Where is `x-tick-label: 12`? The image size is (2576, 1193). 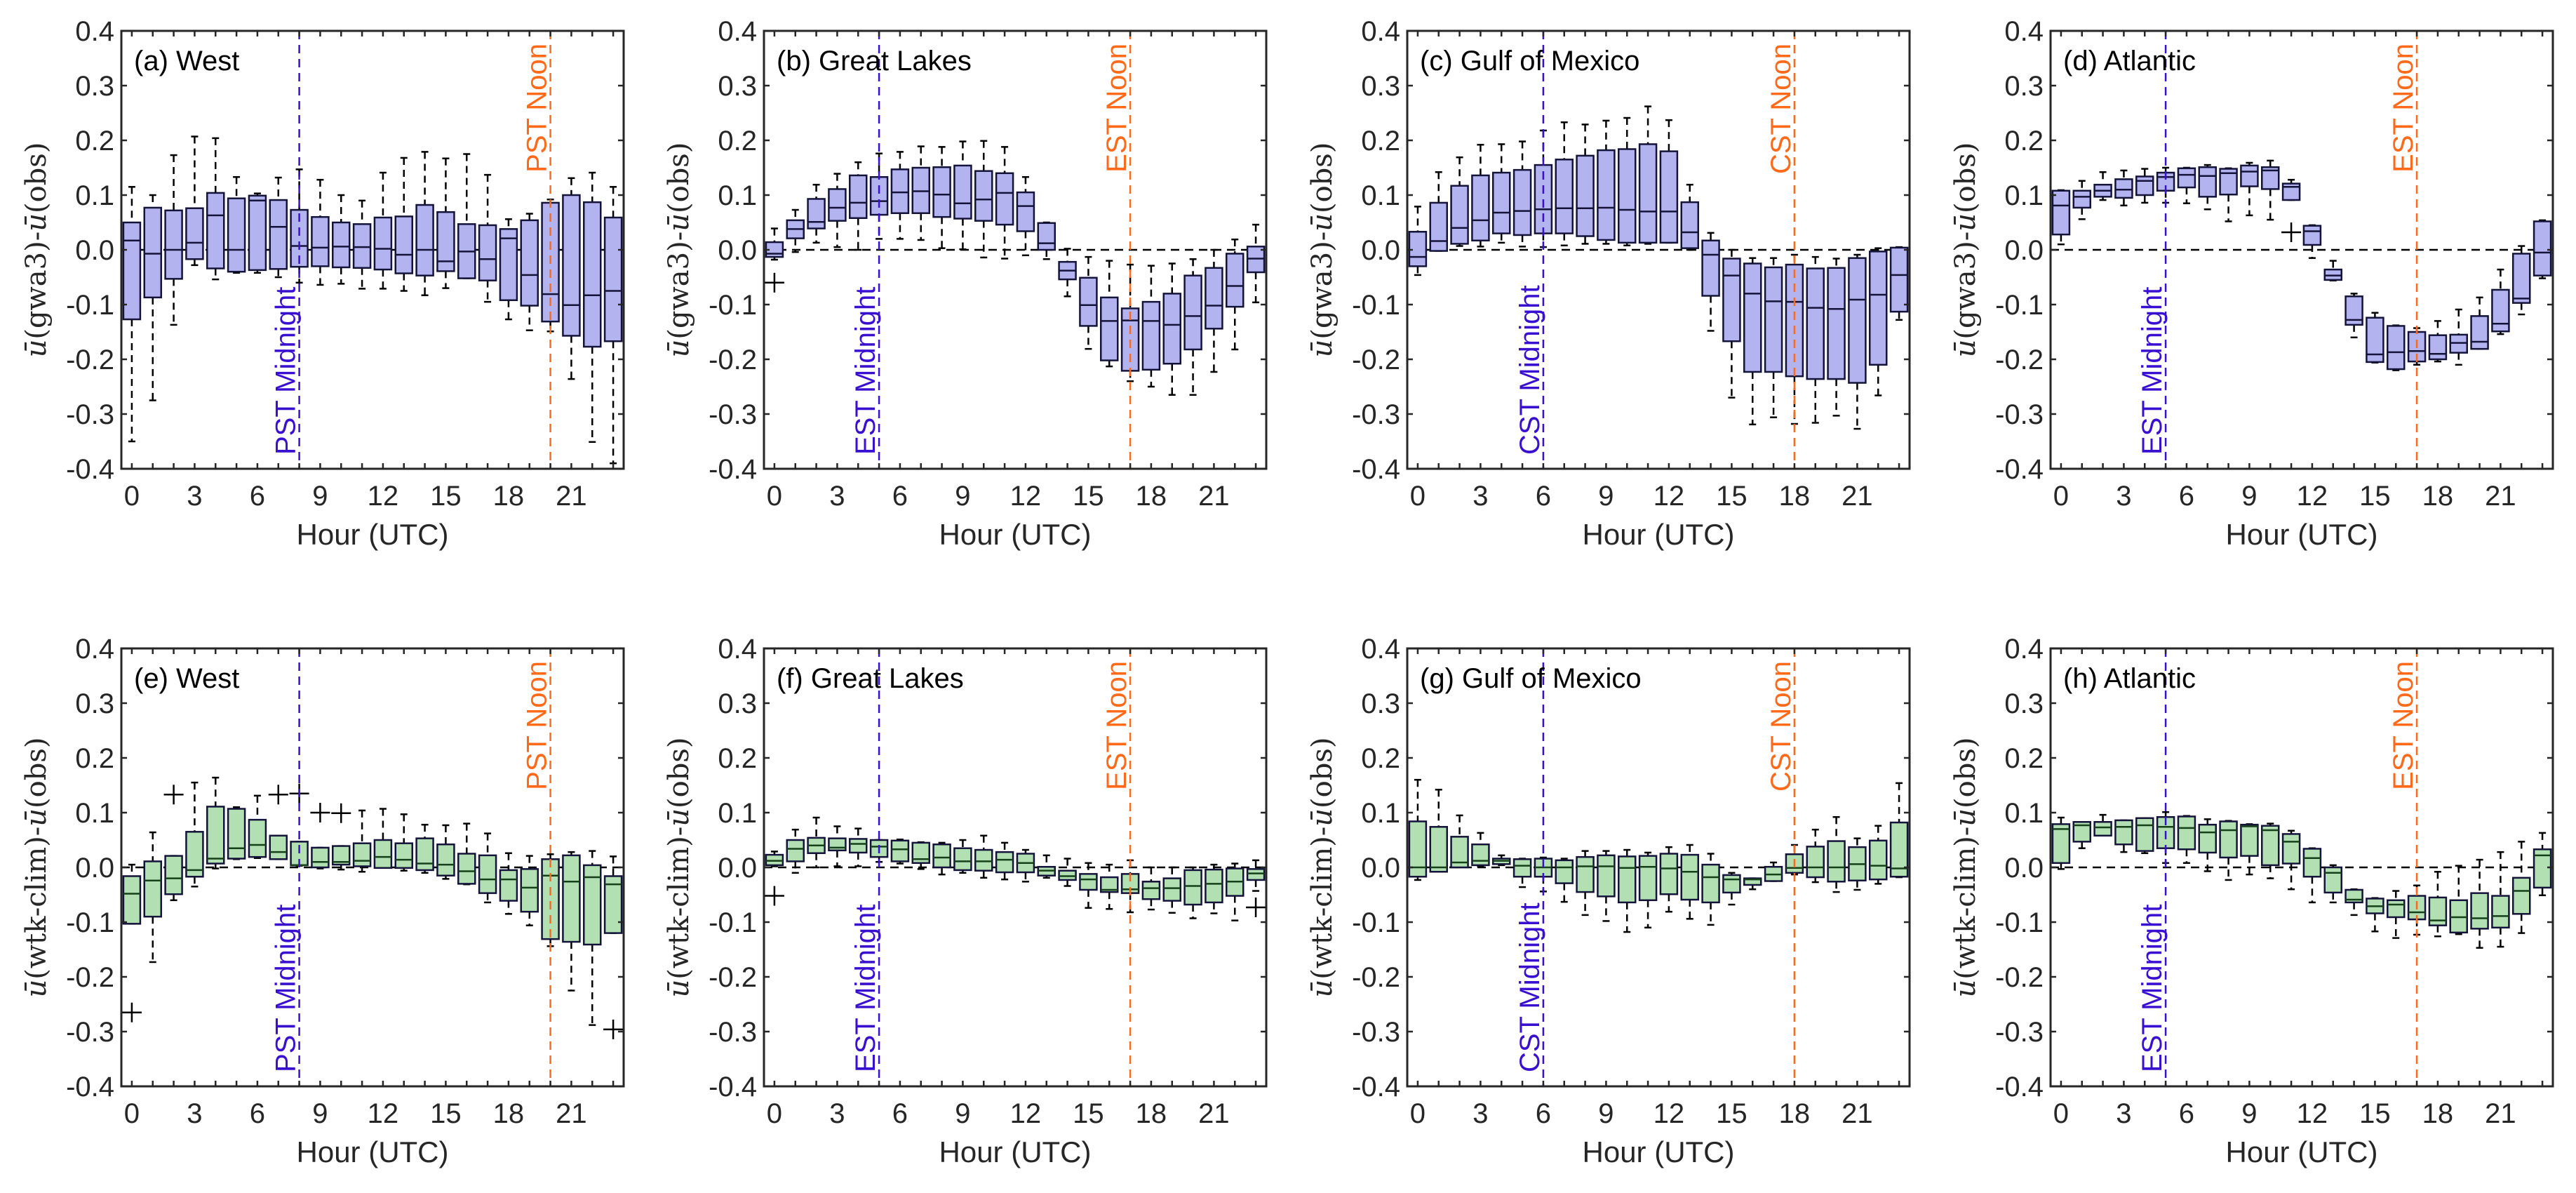 x-tick-label: 12 is located at coordinates (1669, 496).